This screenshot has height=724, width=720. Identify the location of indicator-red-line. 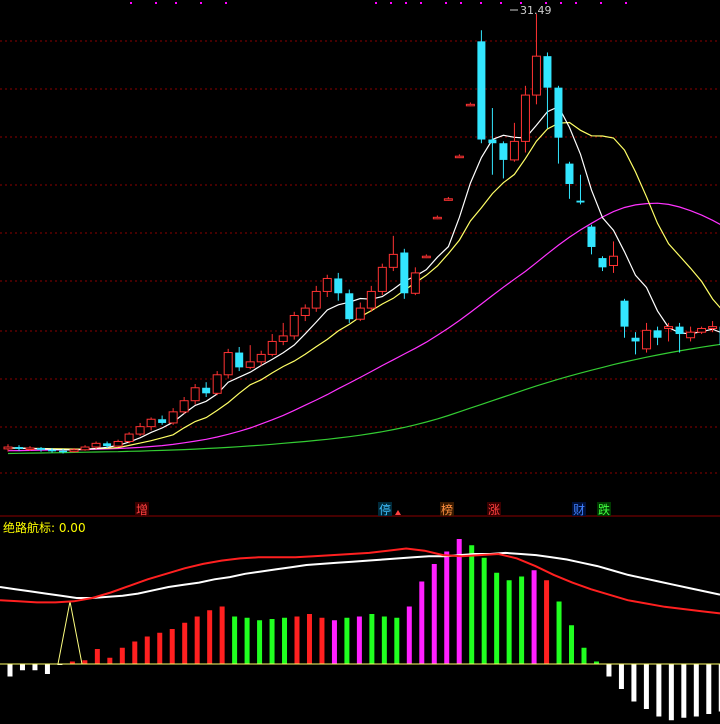
(360, 581).